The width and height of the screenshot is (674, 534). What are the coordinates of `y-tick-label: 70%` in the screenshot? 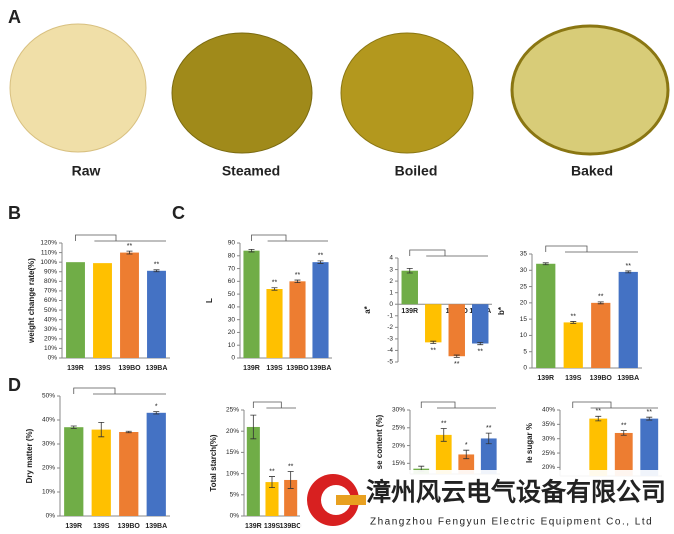 It's located at (50, 291).